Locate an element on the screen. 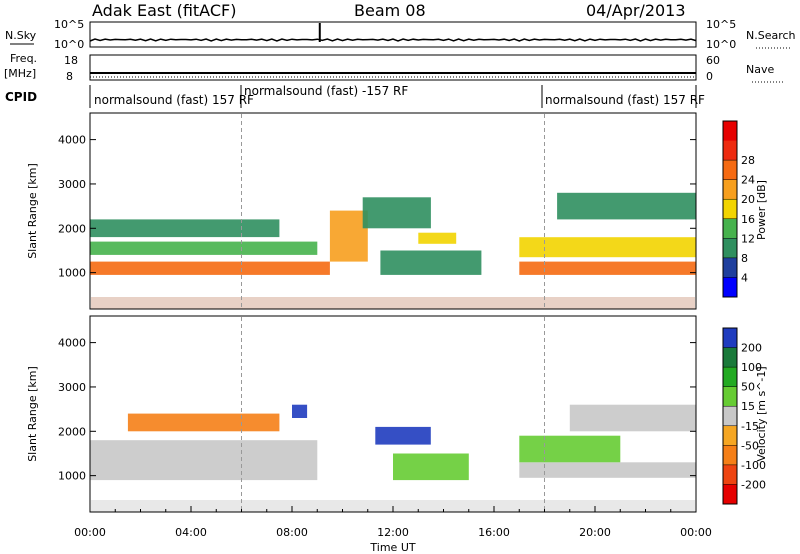  power-colorbar: 4 8 12 16 20 24 28 is located at coordinates (738, 209).